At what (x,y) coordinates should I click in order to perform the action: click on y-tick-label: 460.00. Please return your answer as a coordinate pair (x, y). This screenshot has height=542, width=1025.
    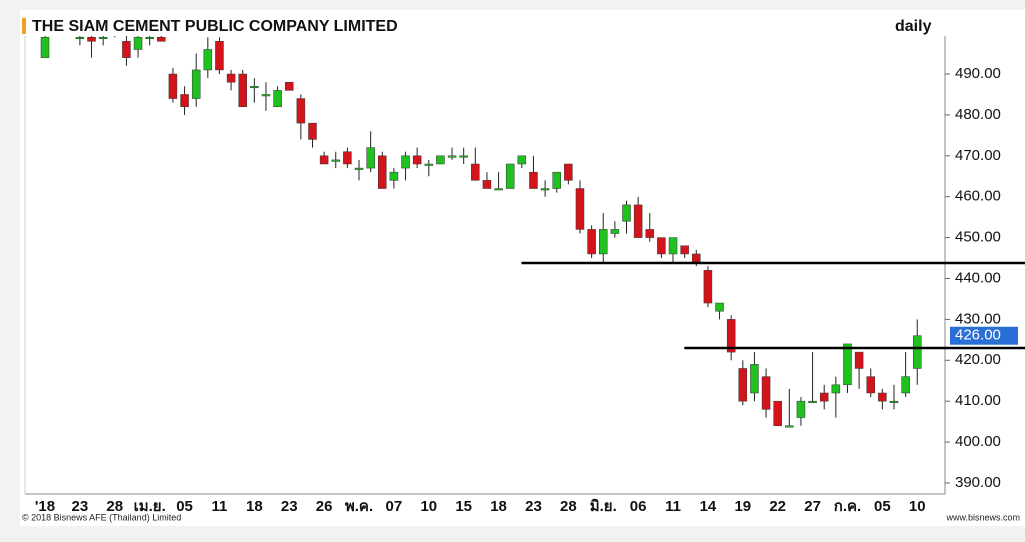
    Looking at the image, I should click on (978, 196).